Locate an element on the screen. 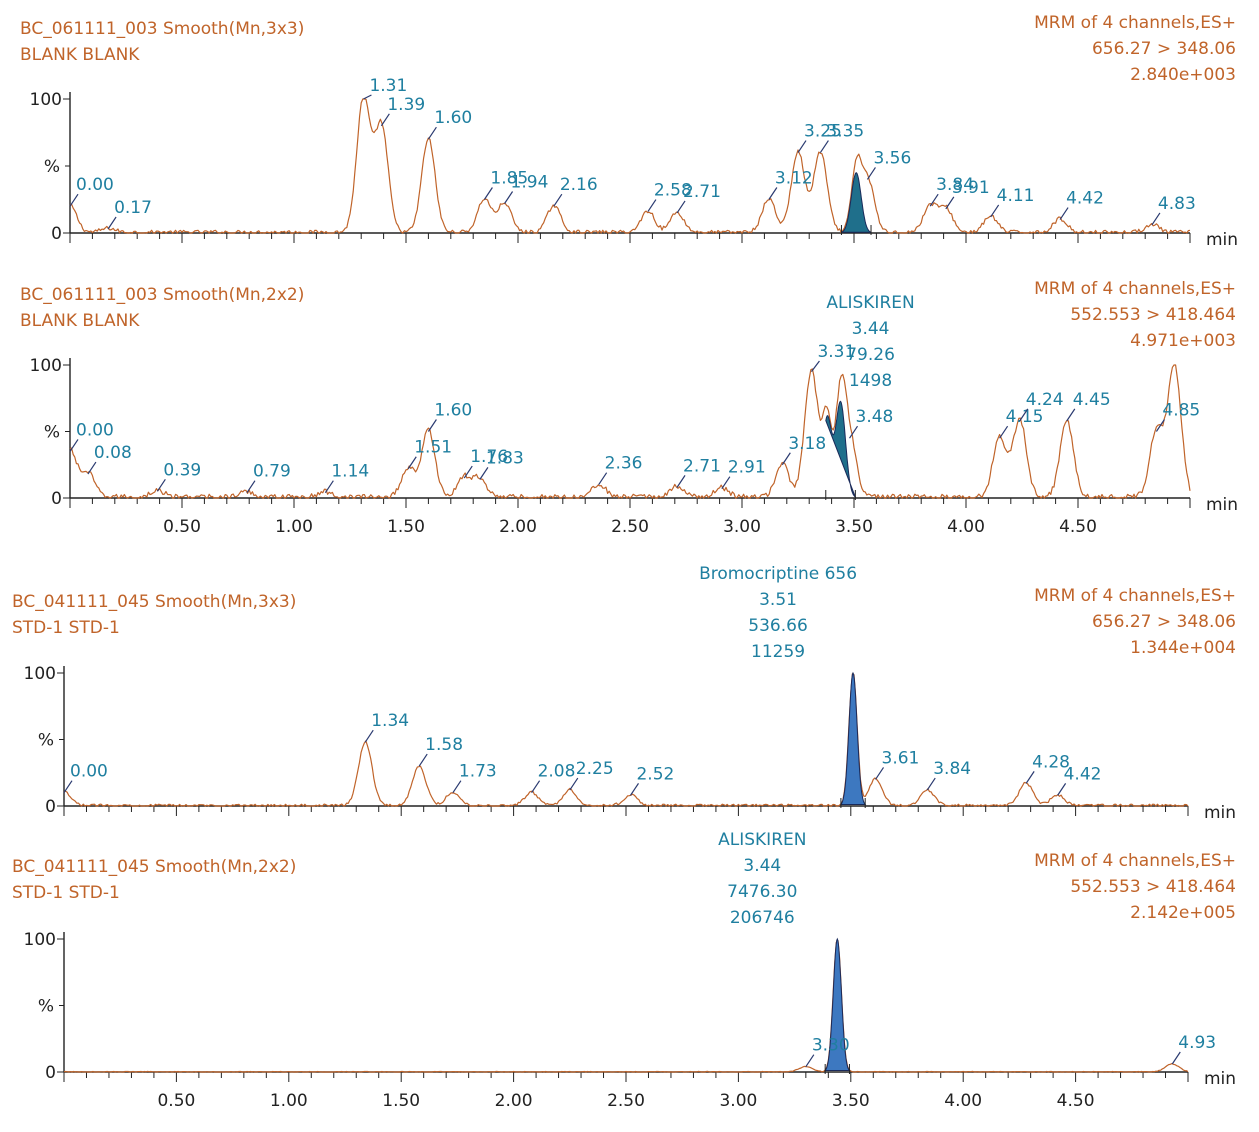  panel-title: BC_041111_045 Smooth(Mn,2x2) is located at coordinates (154, 867).